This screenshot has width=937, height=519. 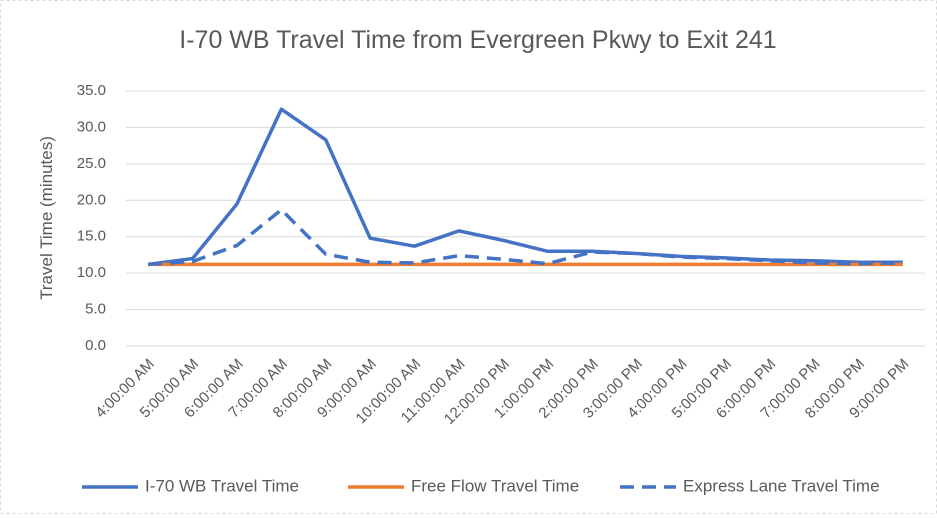 What do you see at coordinates (95, 309) in the screenshot?
I see `y-tick-label: 5.0` at bounding box center [95, 309].